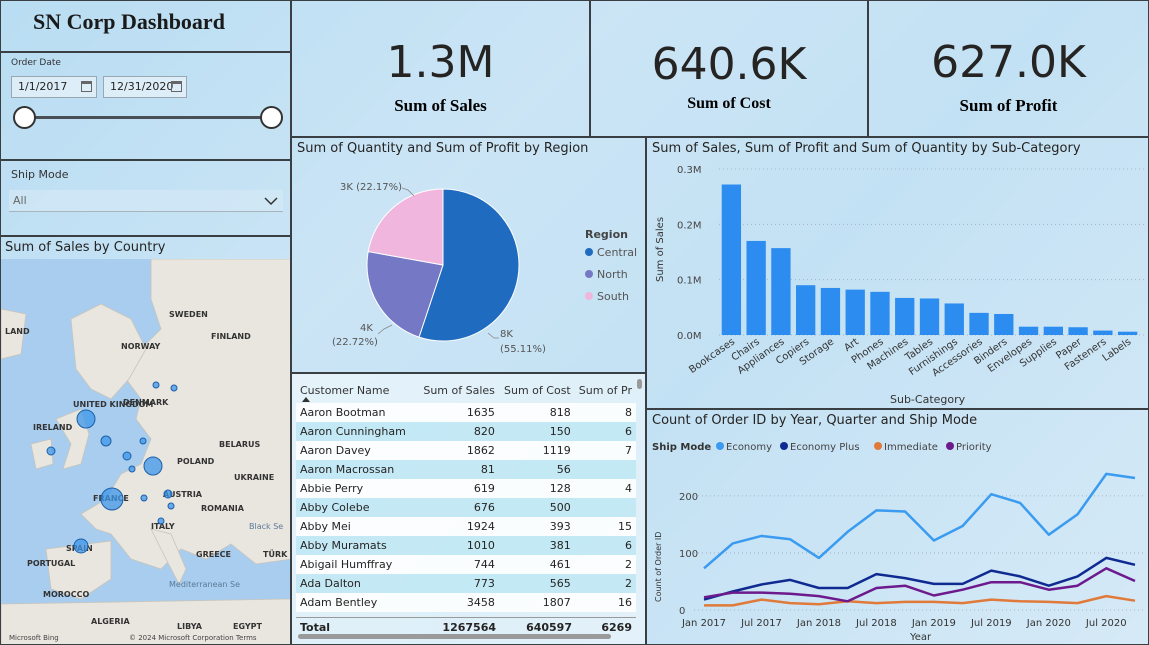  Describe the element at coordinates (639, 384) in the screenshot. I see `vertical-scrollbar` at that location.